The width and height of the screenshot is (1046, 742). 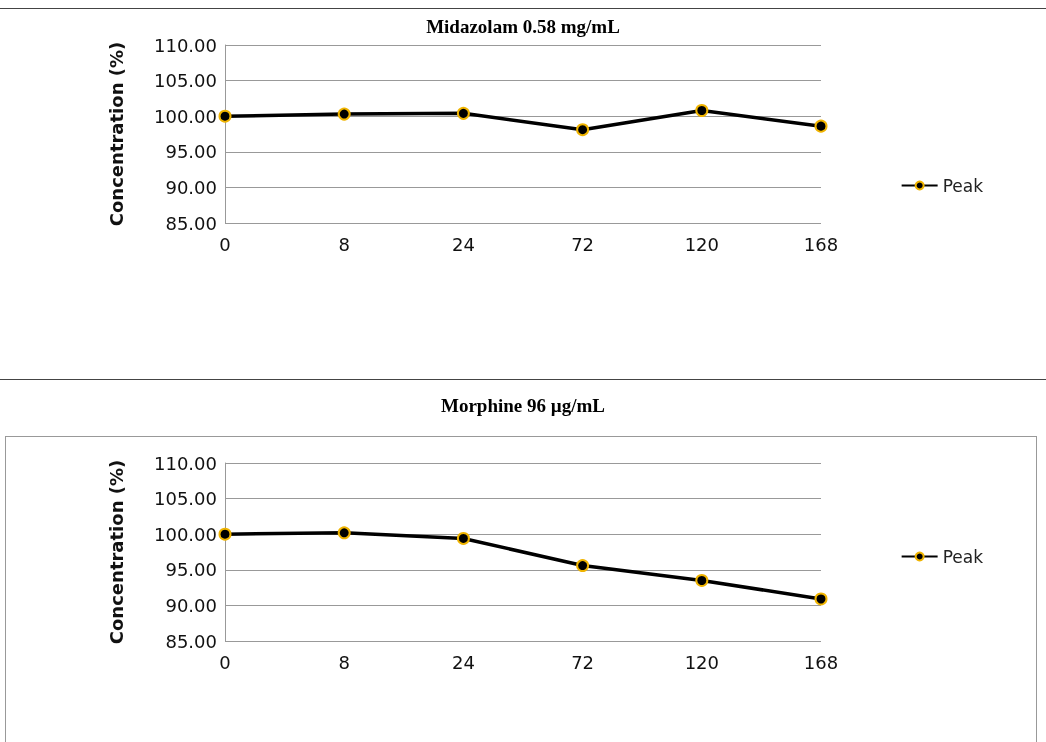 What do you see at coordinates (523, 26) in the screenshot?
I see `chart-title: Midazolam 0.58 mg/mL` at bounding box center [523, 26].